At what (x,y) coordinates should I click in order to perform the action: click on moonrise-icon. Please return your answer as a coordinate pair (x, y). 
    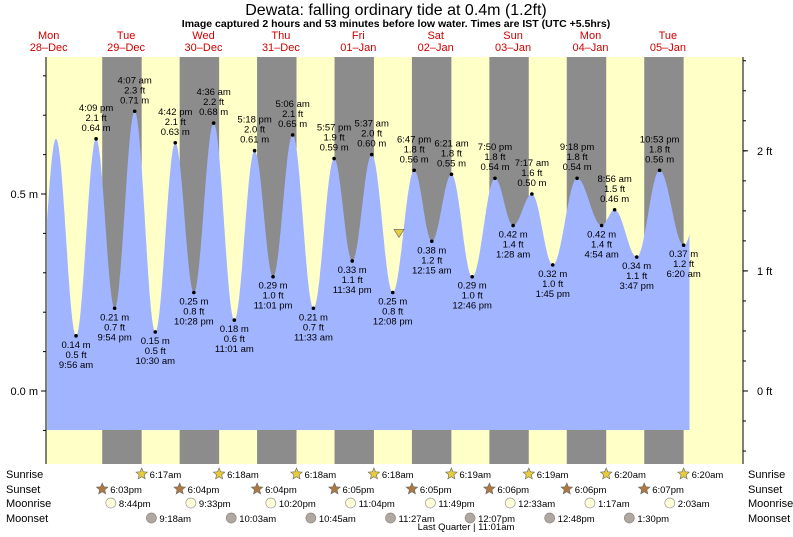
    Looking at the image, I should click on (670, 503).